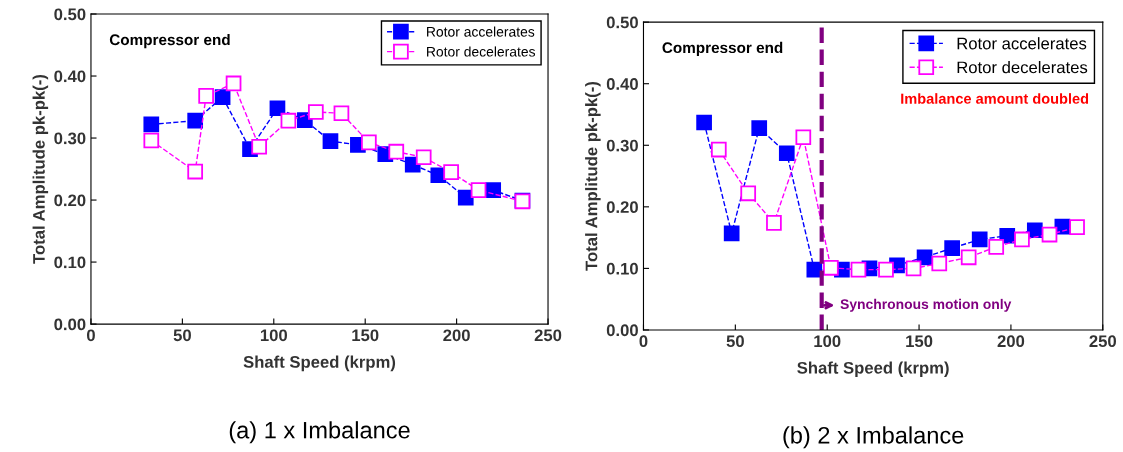 The width and height of the screenshot is (1123, 452). Describe the element at coordinates (873, 437) in the screenshot. I see `text: (b) 2 x Imbalance` at that location.